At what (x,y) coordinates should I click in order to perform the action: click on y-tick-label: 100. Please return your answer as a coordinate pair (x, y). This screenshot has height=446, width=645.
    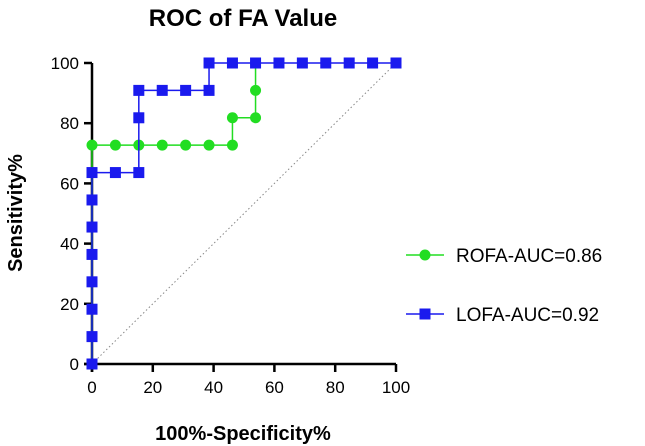
    Looking at the image, I should click on (65, 63).